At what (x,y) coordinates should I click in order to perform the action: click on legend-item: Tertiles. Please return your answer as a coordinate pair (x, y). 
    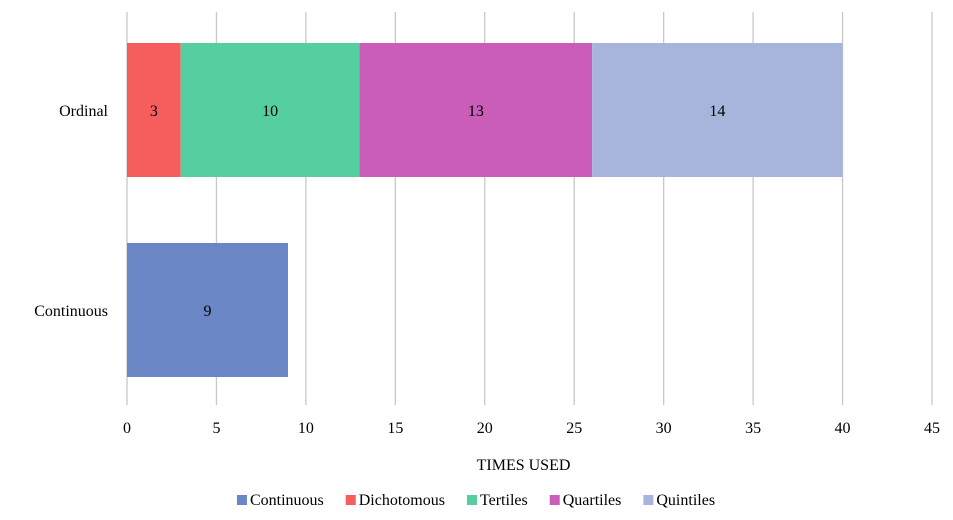
    Looking at the image, I should click on (497, 500).